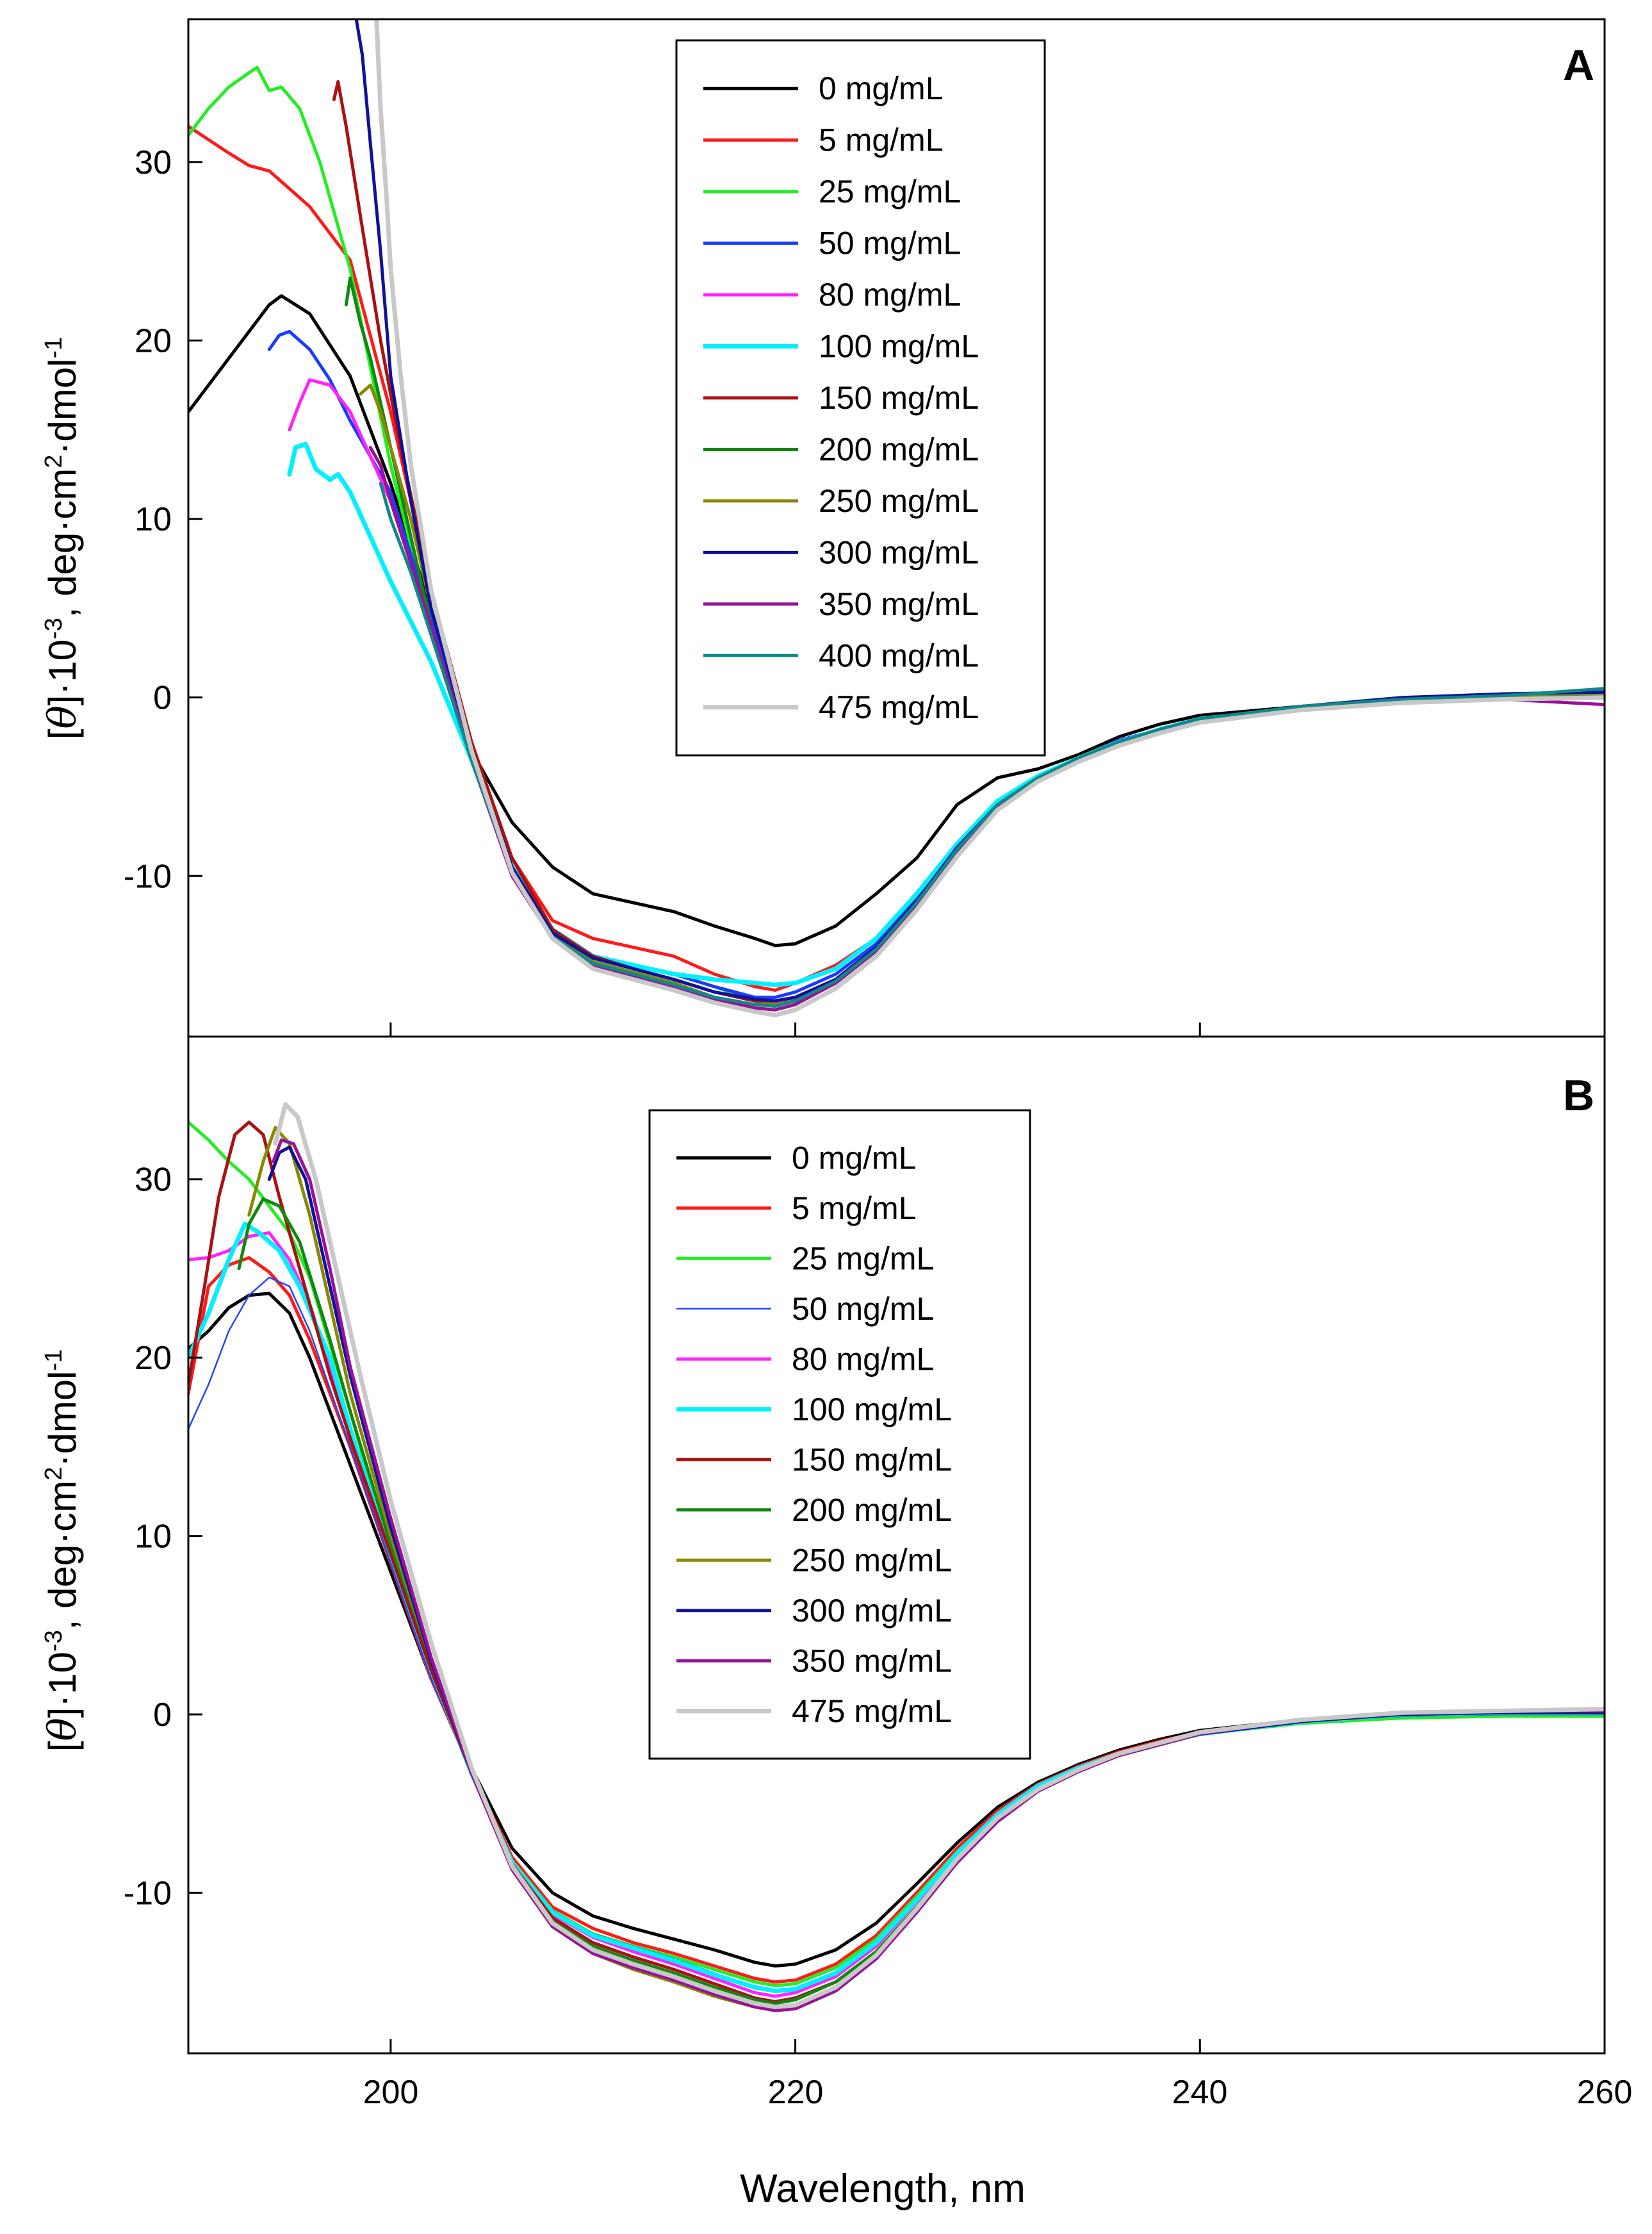  I want to click on x-tick-label-220: 220, so click(796, 2092).